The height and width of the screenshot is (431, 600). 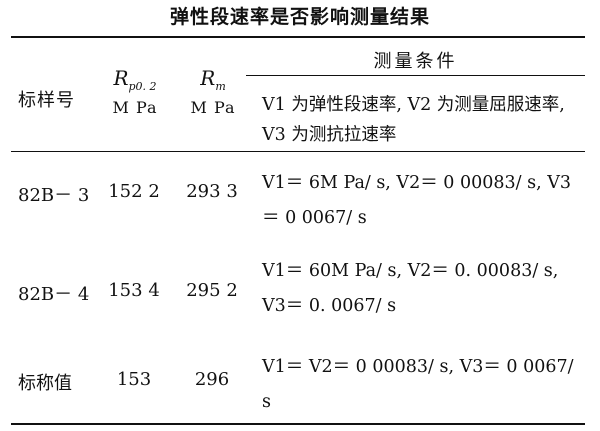 What do you see at coordinates (134, 191) in the screenshot?
I see `row-rp02: 152 2` at bounding box center [134, 191].